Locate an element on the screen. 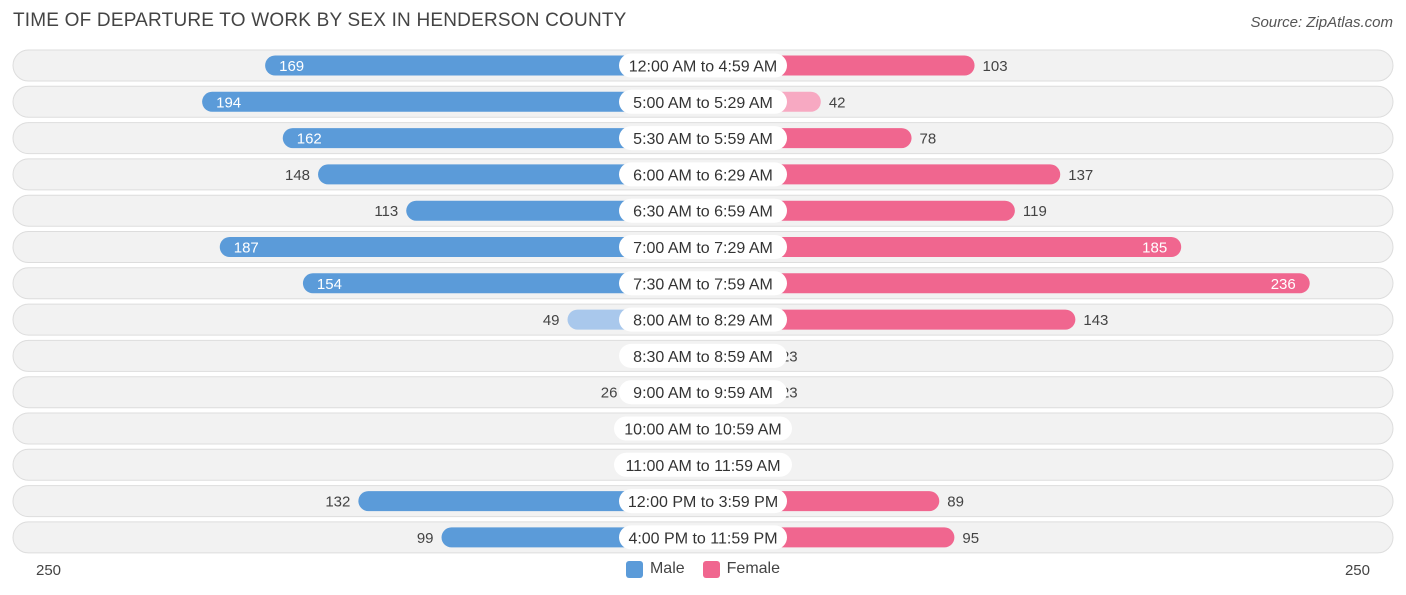 This screenshot has width=1406, height=595. legend-label-female: Female is located at coordinates (753, 568).